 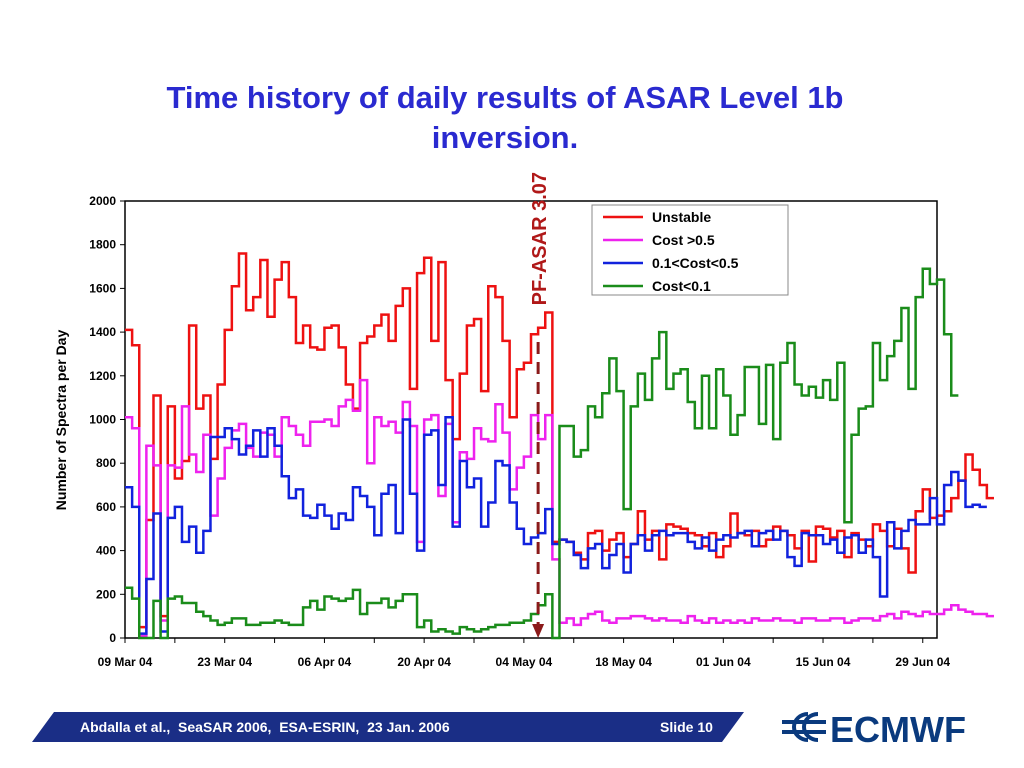 I want to click on y-tick-label: 2000, so click(x=102, y=201).